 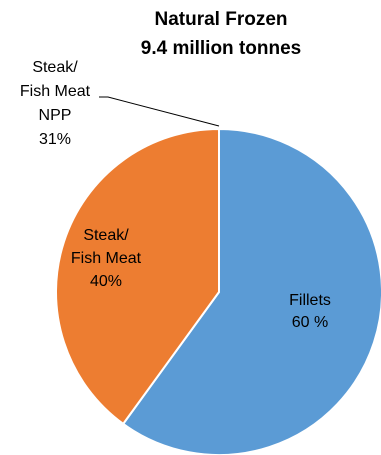 I want to click on slice-category-label: NPP, so click(x=55, y=115).